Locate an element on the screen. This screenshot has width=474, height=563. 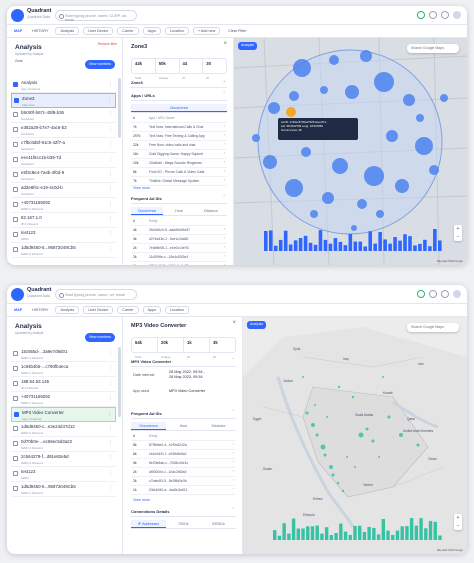
list-item: 1d5d9450-c...e3e24d47d12 MAID 4 Inbound ⋮ is located at coordinates (63, 429).